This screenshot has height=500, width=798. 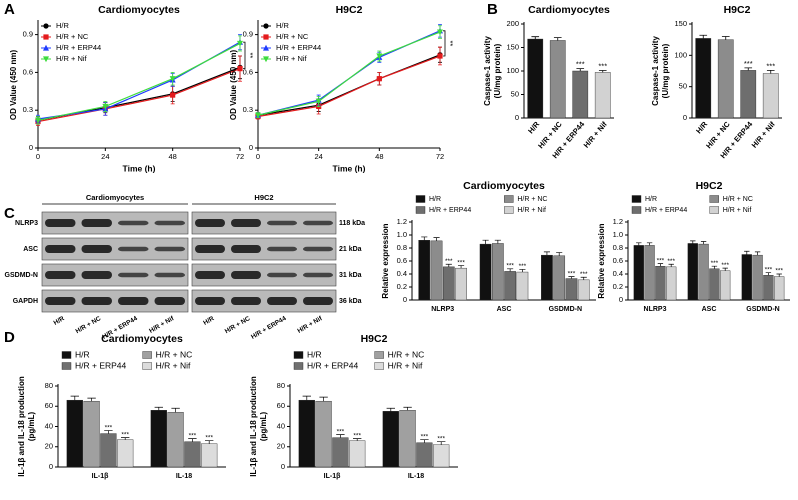 I want to click on panel-letter: D, so click(x=9, y=337).